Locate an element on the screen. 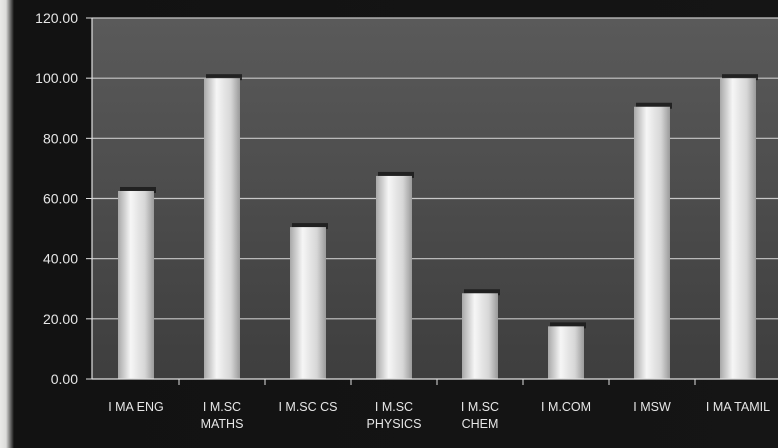 Image resolution: width=778 pixels, height=448 pixels. x-category-label: I M.COM is located at coordinates (566, 407).